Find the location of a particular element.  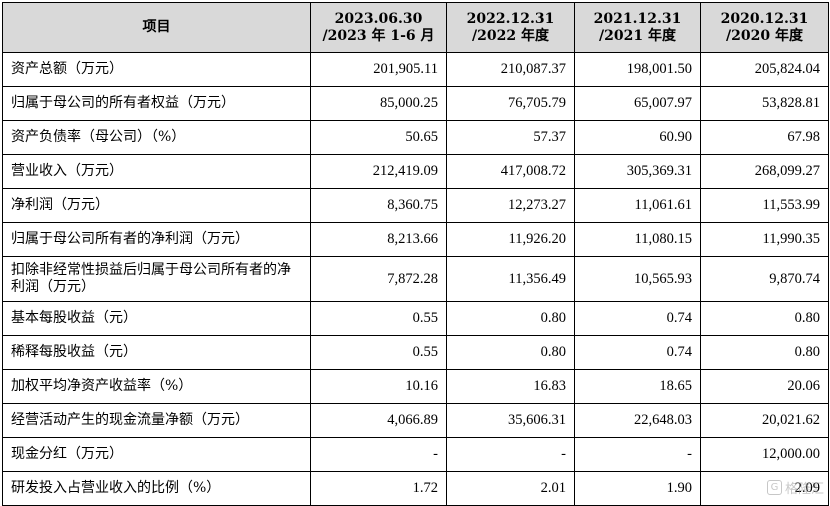

row-label: 加权平均净资产收益率（%） is located at coordinates (156, 386).